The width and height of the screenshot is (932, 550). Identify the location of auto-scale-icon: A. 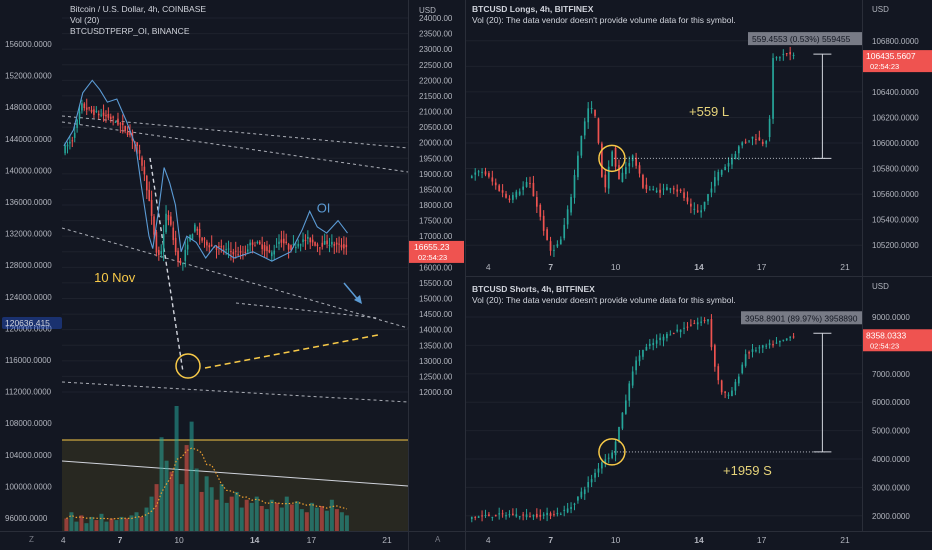
(438, 539).